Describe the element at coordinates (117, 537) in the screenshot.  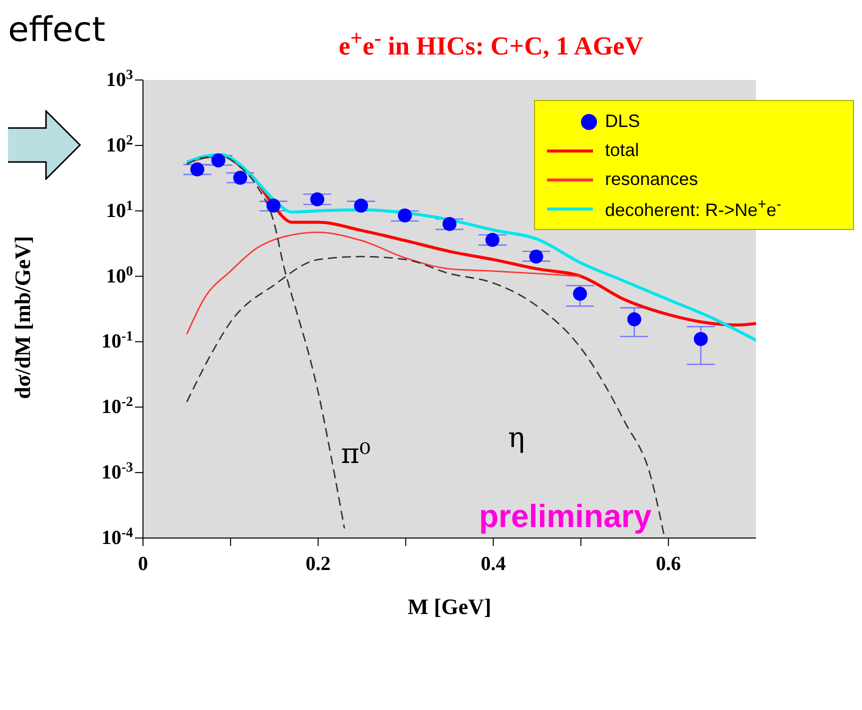
I see `y-tick-label: 10$^{-4}$` at that location.